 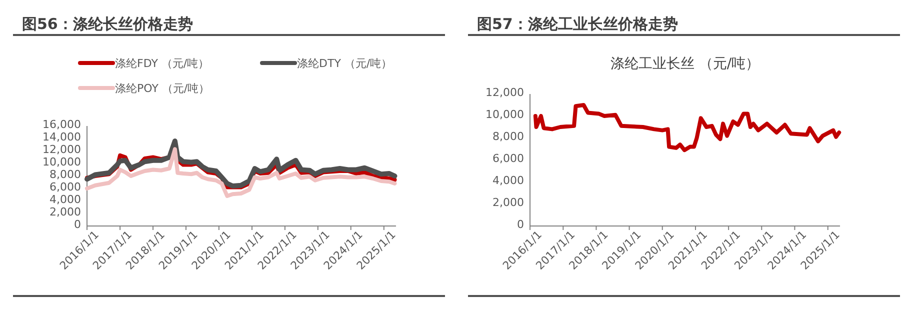 I want to click on legend-label: 涤纶POY （元/吨）, so click(x=162, y=88).